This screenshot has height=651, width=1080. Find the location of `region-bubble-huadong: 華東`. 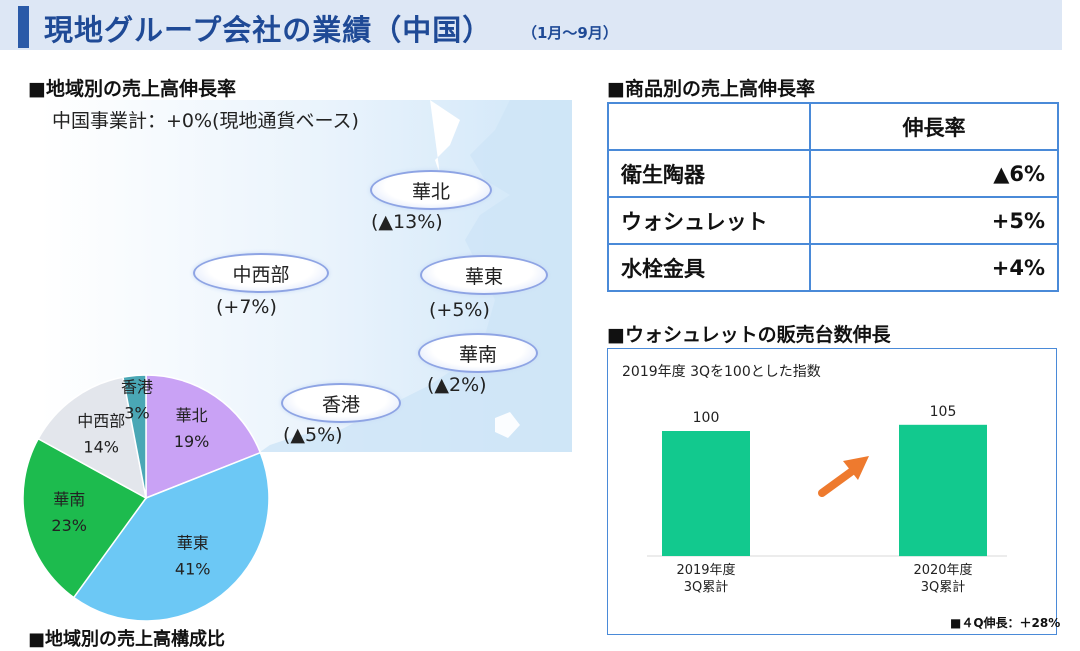

region-bubble-huadong: 華東 is located at coordinates (484, 275).